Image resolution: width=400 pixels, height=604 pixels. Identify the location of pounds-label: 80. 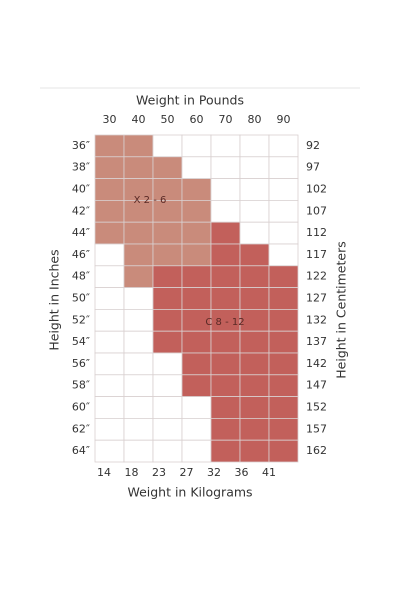
(255, 119).